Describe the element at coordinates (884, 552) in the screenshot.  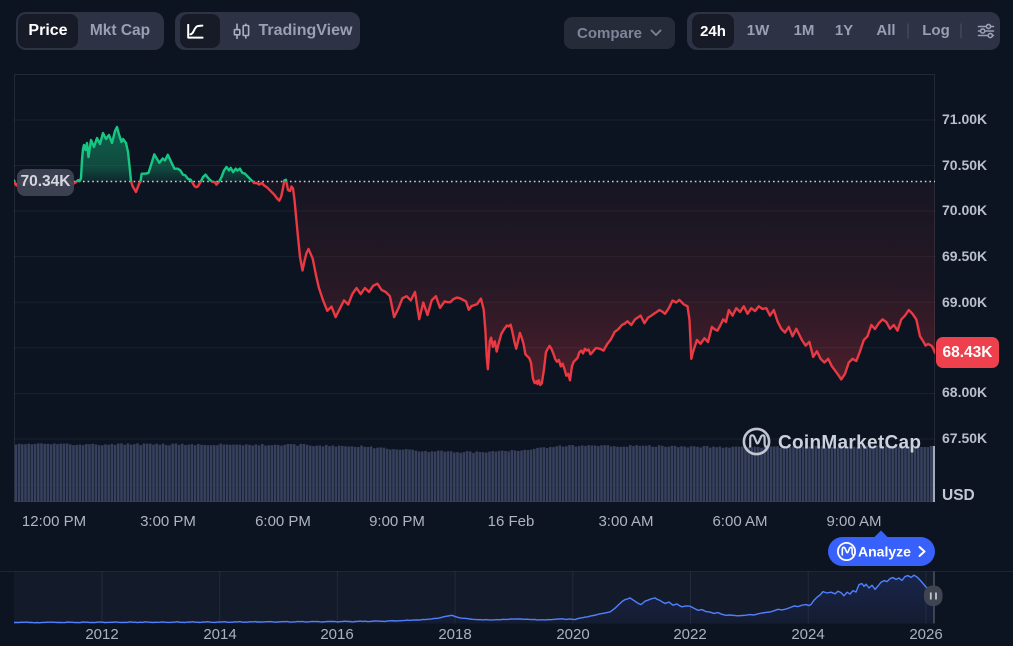
I see `svg-text: Analyze` at that location.